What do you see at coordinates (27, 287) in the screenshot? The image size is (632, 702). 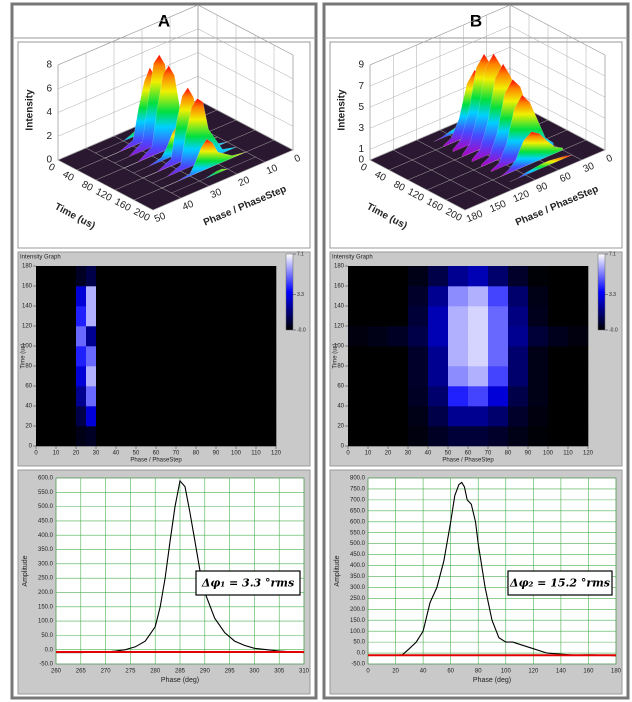 I see `y-tick-label: 160` at bounding box center [27, 287].